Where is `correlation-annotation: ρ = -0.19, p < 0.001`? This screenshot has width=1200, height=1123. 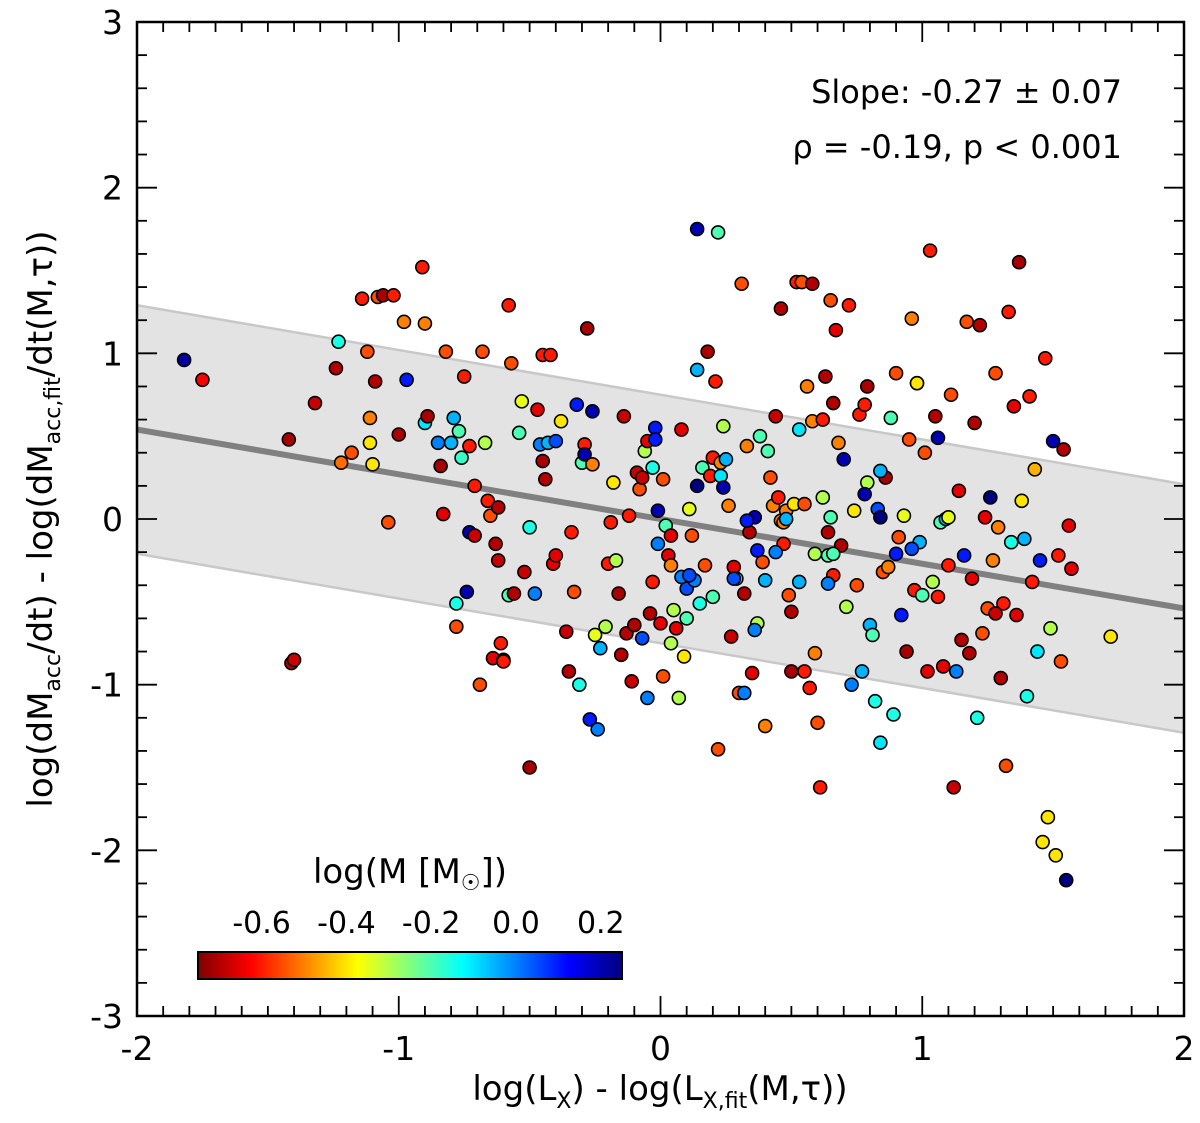
correlation-annotation: ρ = -0.19, p < 0.001 is located at coordinates (957, 147).